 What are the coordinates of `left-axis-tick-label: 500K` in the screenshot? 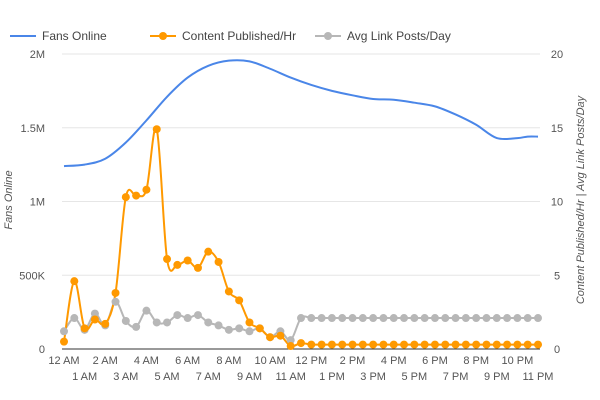 It's located at (32, 276).